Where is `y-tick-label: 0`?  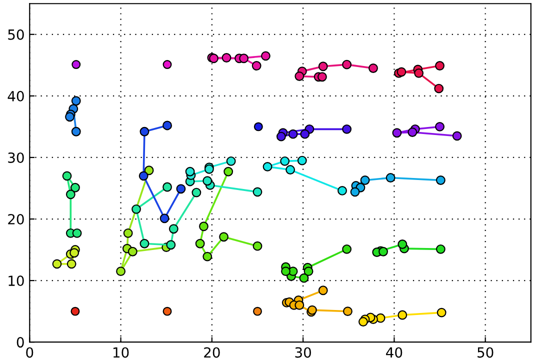
y-tick-label: 0 is located at coordinates (20, 342).